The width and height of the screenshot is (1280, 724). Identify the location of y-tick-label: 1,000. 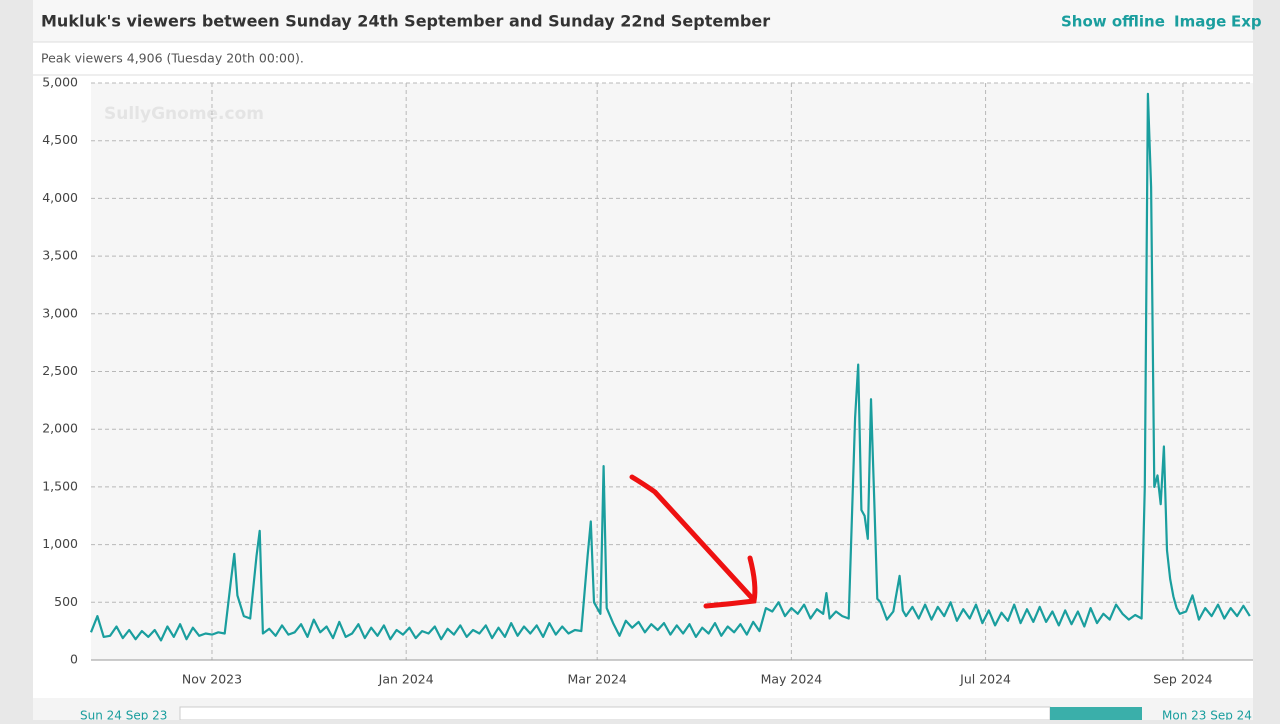
(60, 543).